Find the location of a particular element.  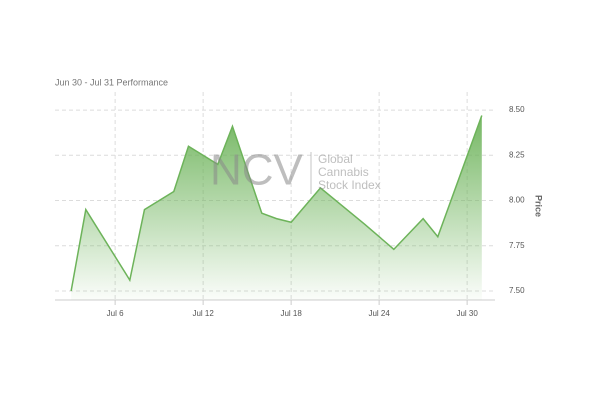

y-tick-label: 7.75 is located at coordinates (517, 245).